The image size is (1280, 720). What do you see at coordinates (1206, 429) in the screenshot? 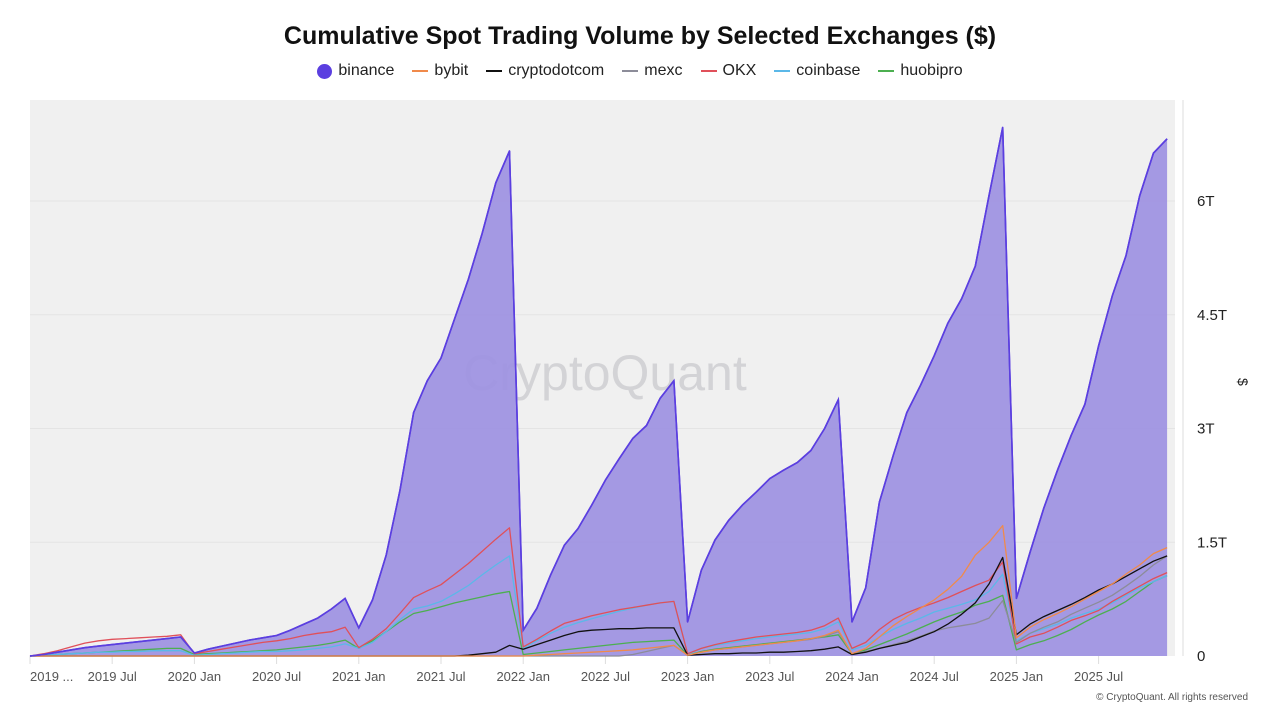
I see `y-tick-label: 3T` at bounding box center [1206, 429].